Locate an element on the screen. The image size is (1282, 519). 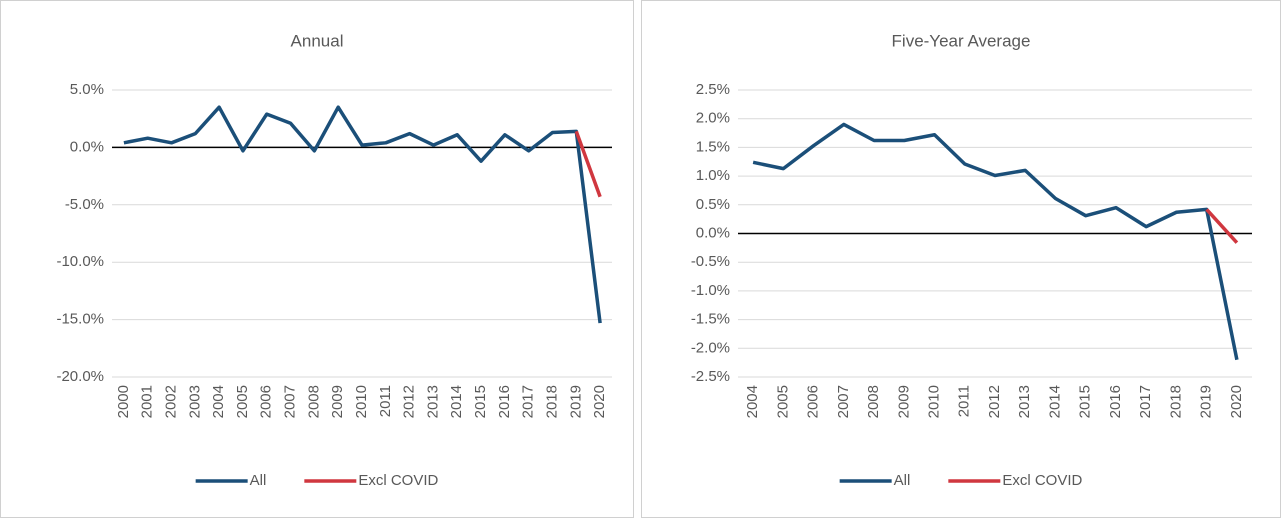
y-tick-label: 1.0% is located at coordinates (713, 175).